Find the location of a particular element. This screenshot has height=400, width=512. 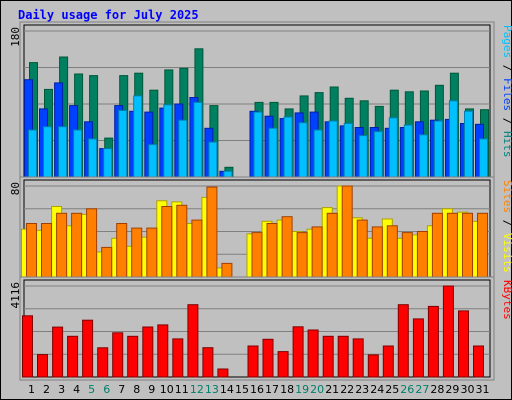

x-tick-label-7: 7 is located at coordinates (121, 389).